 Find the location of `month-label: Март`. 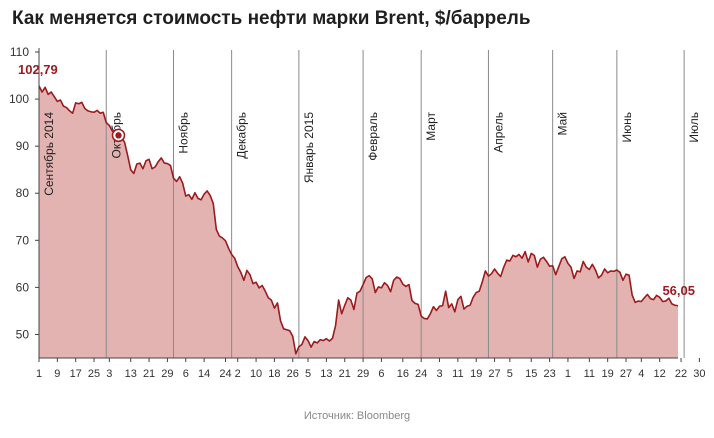

month-label: Март is located at coordinates (431, 126).